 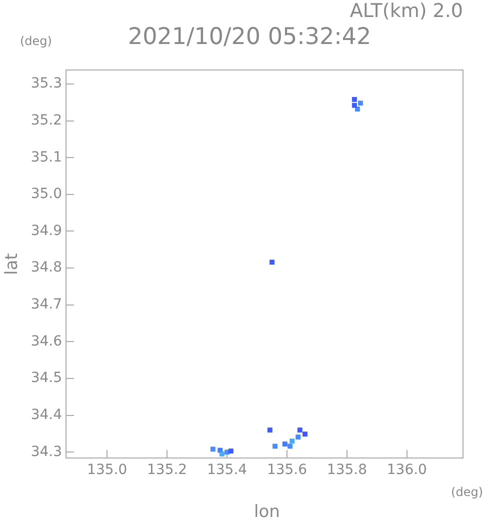 What do you see at coordinates (267, 511) in the screenshot?
I see `x-axis-title: lon` at bounding box center [267, 511].